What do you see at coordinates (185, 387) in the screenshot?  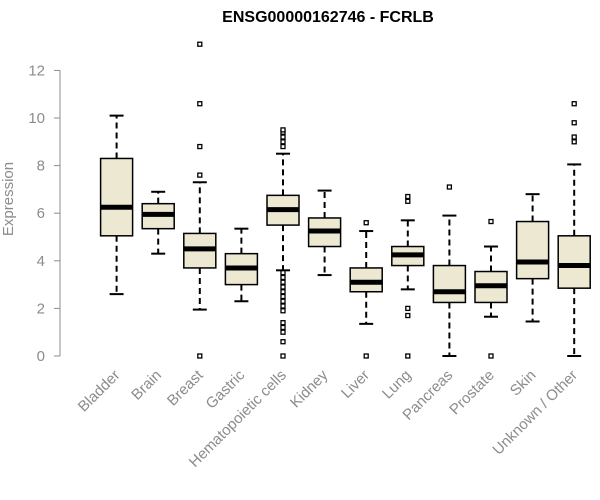 I see `category-label: Breast` at bounding box center [185, 387].